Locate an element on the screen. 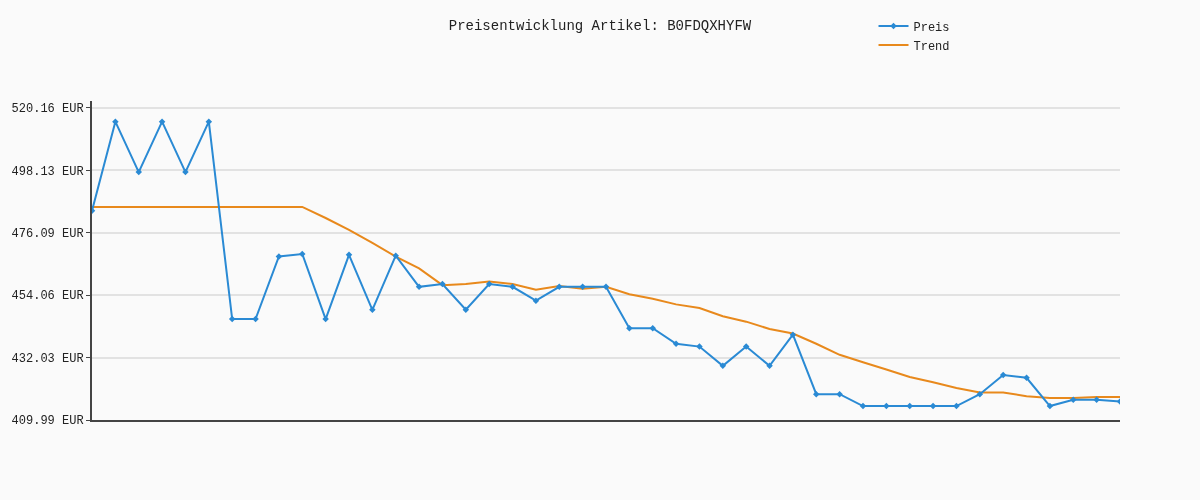 Image resolution: width=1200 pixels, height=500 pixels. y-tick-label: 409.99 EUR is located at coordinates (47, 421).